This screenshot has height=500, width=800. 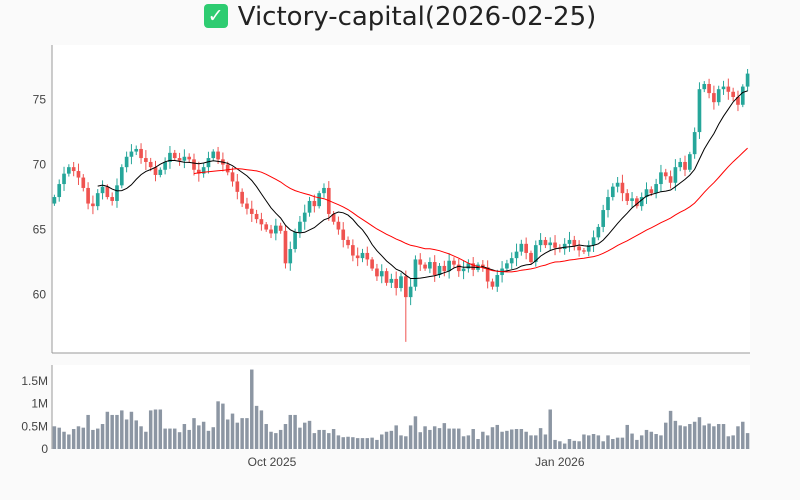 What do you see at coordinates (34, 426) in the screenshot?
I see `volume-tick-label: 0.5M` at bounding box center [34, 426].